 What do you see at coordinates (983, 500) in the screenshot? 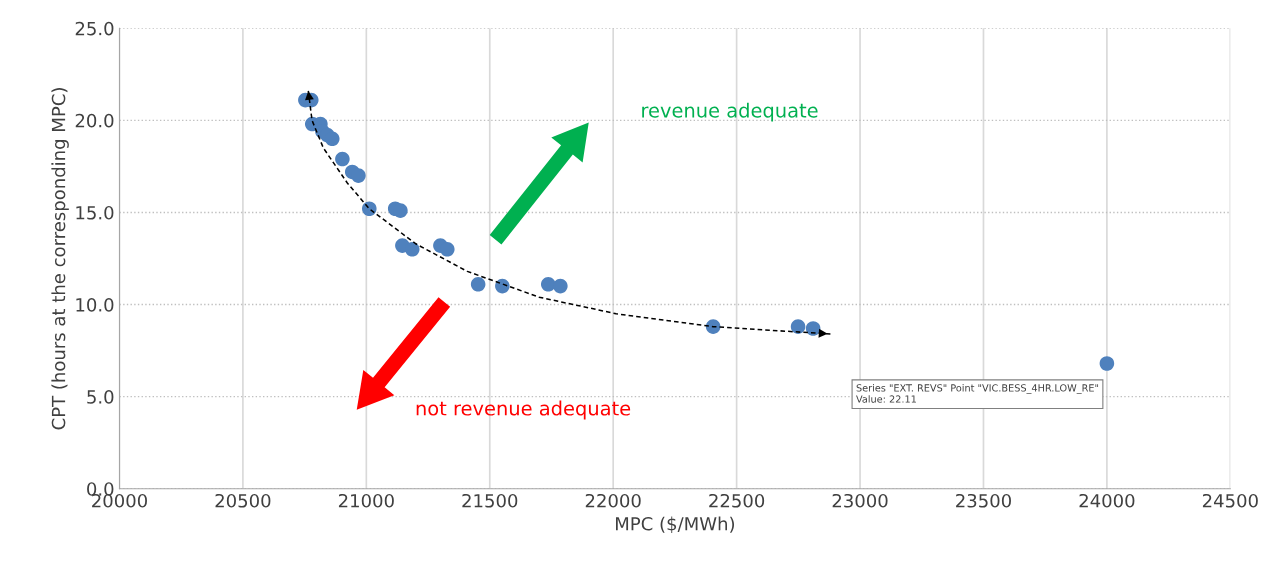
I see `x-tick-label: 23500` at bounding box center [983, 500].